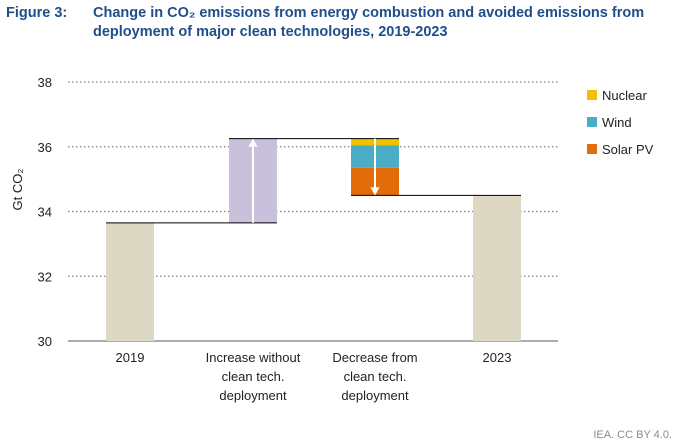  I want to click on decrease-arrow, so click(375, 167).